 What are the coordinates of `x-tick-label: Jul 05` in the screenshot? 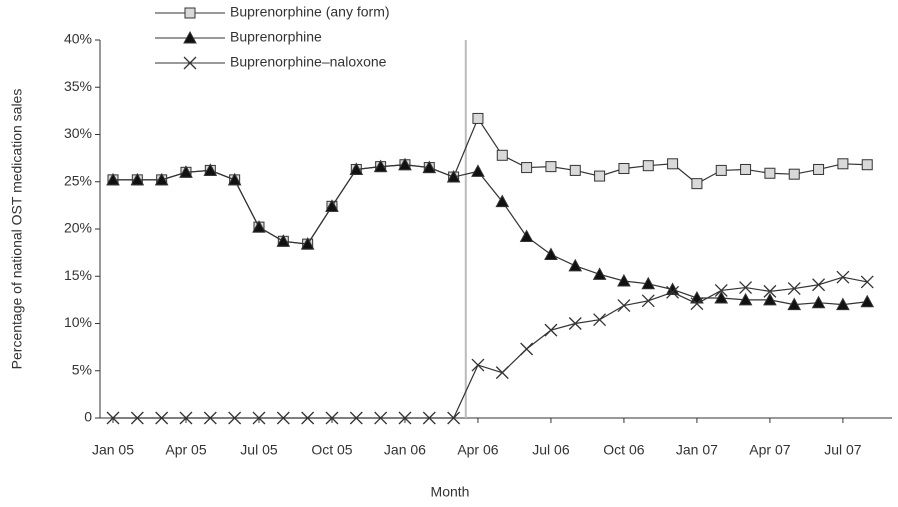 It's located at (259, 450).